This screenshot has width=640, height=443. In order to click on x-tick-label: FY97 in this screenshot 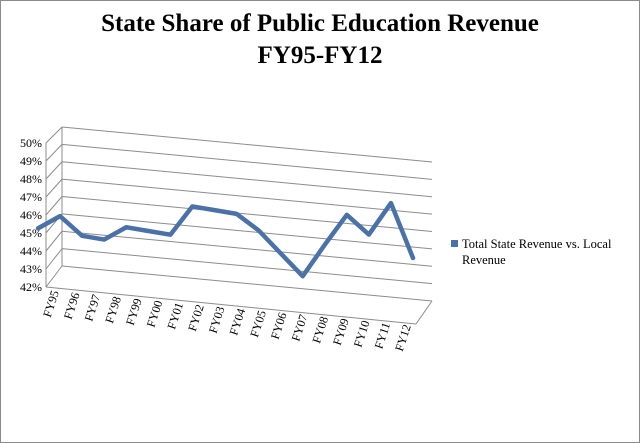, I will do `click(93, 308)`.